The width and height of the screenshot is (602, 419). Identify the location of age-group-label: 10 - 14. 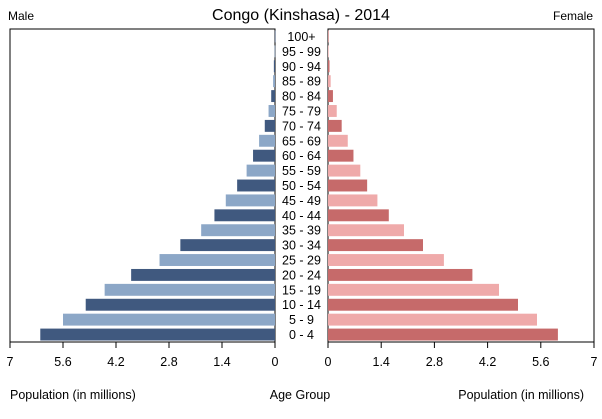
(301, 305).